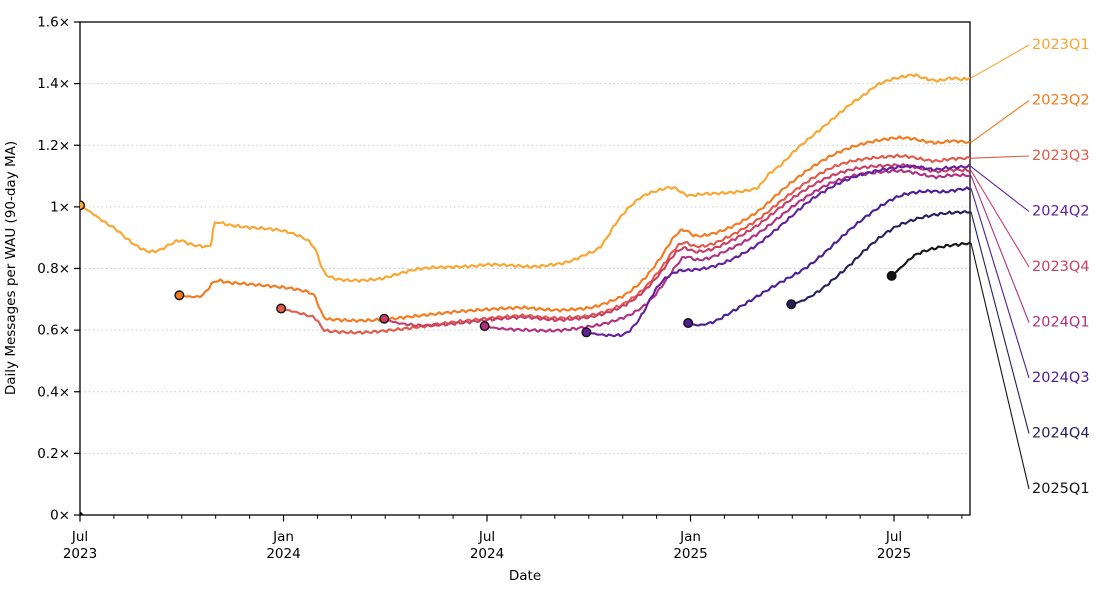 The image size is (1100, 600). Describe the element at coordinates (1000, 219) in the screenshot. I see `leader-line-2023Q4` at that location.